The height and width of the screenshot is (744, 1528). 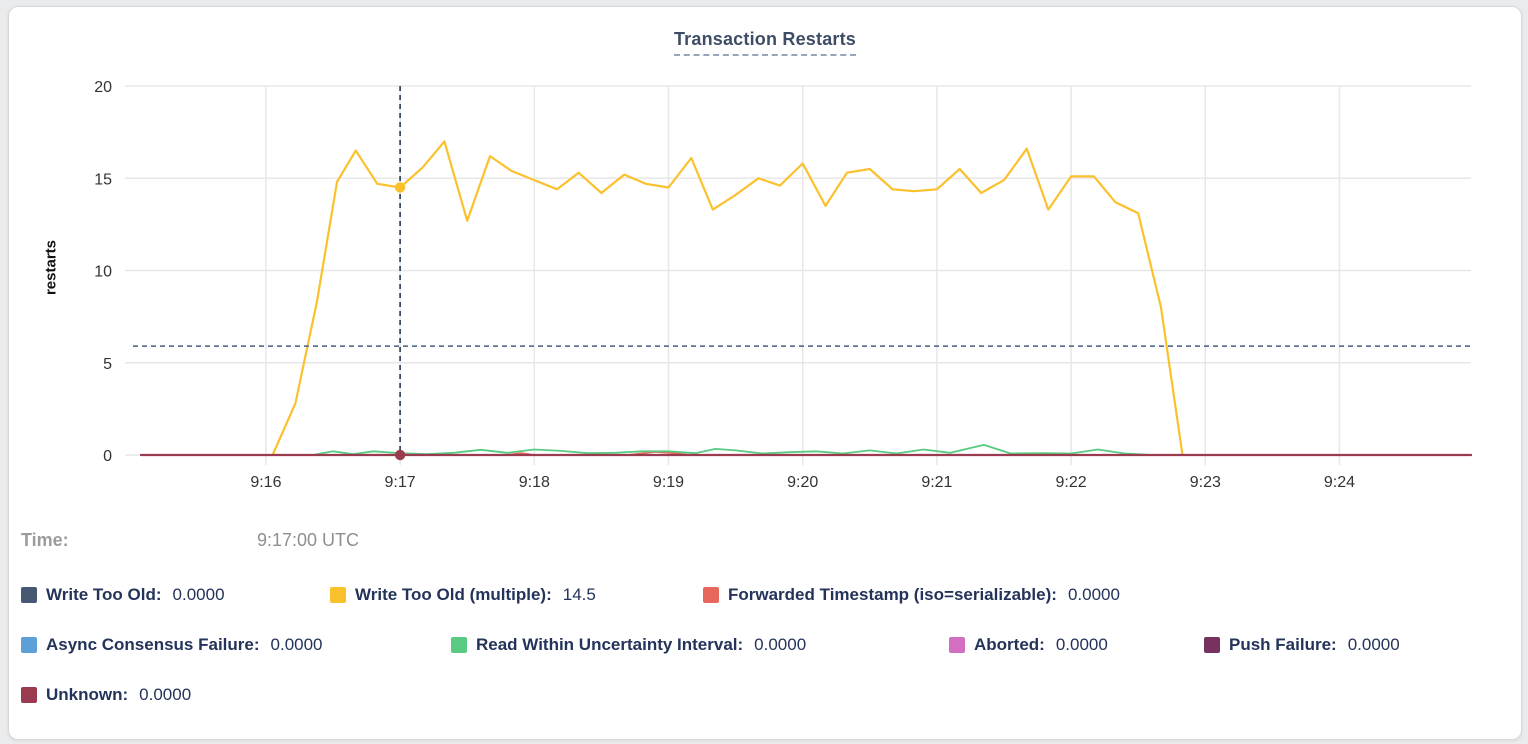 I want to click on legend-item-write-too-old-multiple: Write Too Old (multiple): 14.5, so click(x=463, y=595).